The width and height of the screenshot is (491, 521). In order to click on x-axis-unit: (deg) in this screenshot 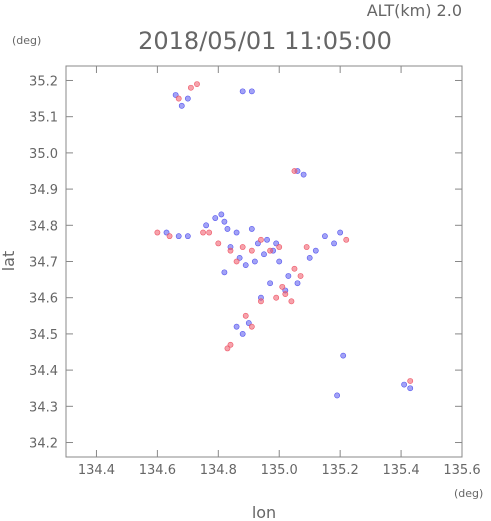, I will do `click(468, 493)`.